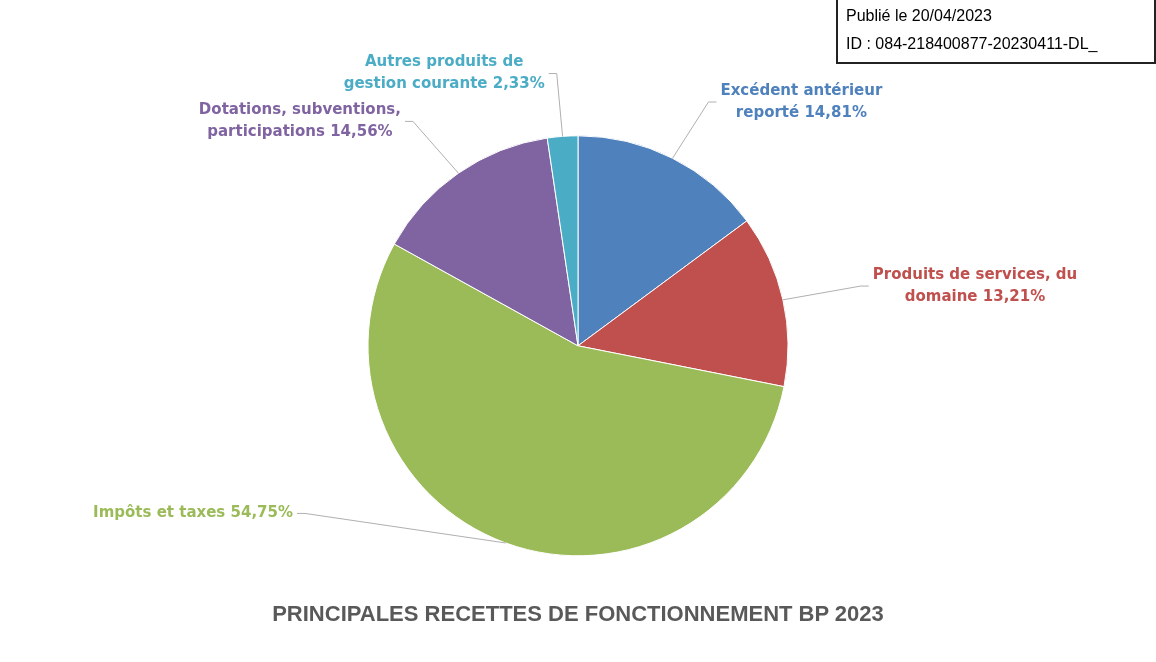 The width and height of the screenshot is (1156, 662). I want to click on text: ID : 084-218400877-20230411-DL_, so click(972, 44).